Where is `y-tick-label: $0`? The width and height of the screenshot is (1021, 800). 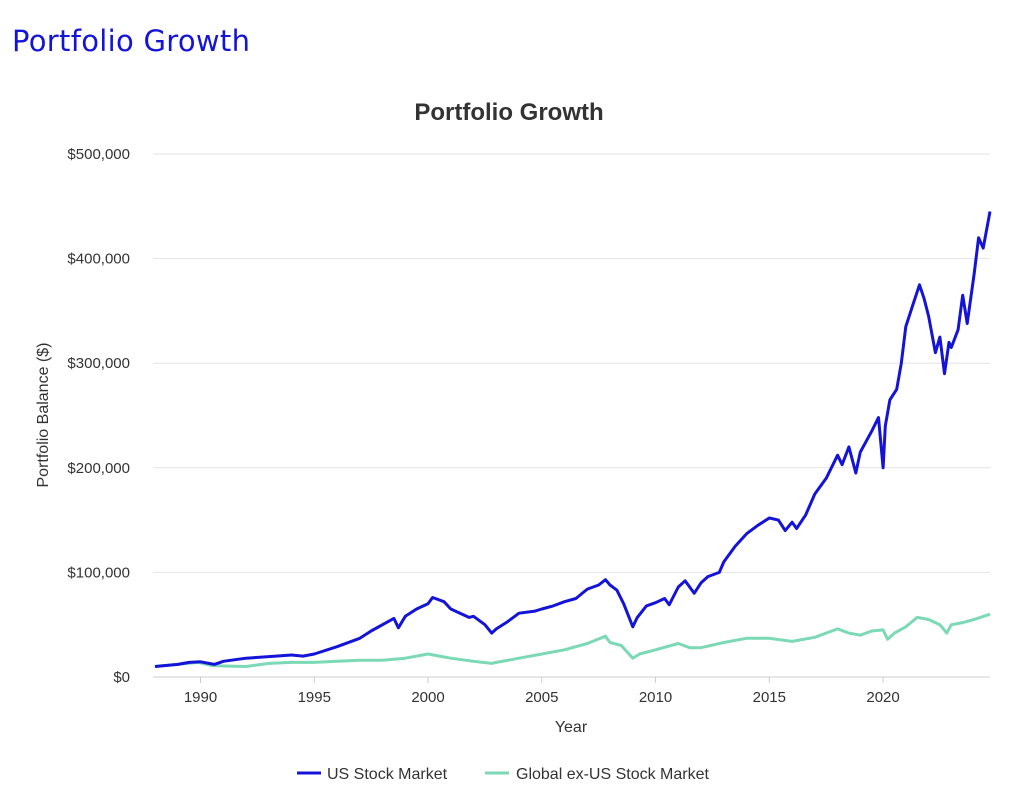 y-tick-label: $0 is located at coordinates (121, 677).